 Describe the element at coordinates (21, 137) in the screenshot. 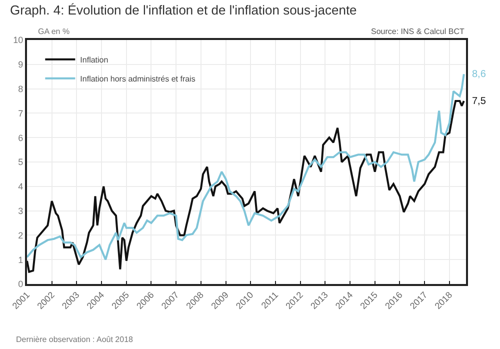

I see `y-tick-label: 6` at that location.